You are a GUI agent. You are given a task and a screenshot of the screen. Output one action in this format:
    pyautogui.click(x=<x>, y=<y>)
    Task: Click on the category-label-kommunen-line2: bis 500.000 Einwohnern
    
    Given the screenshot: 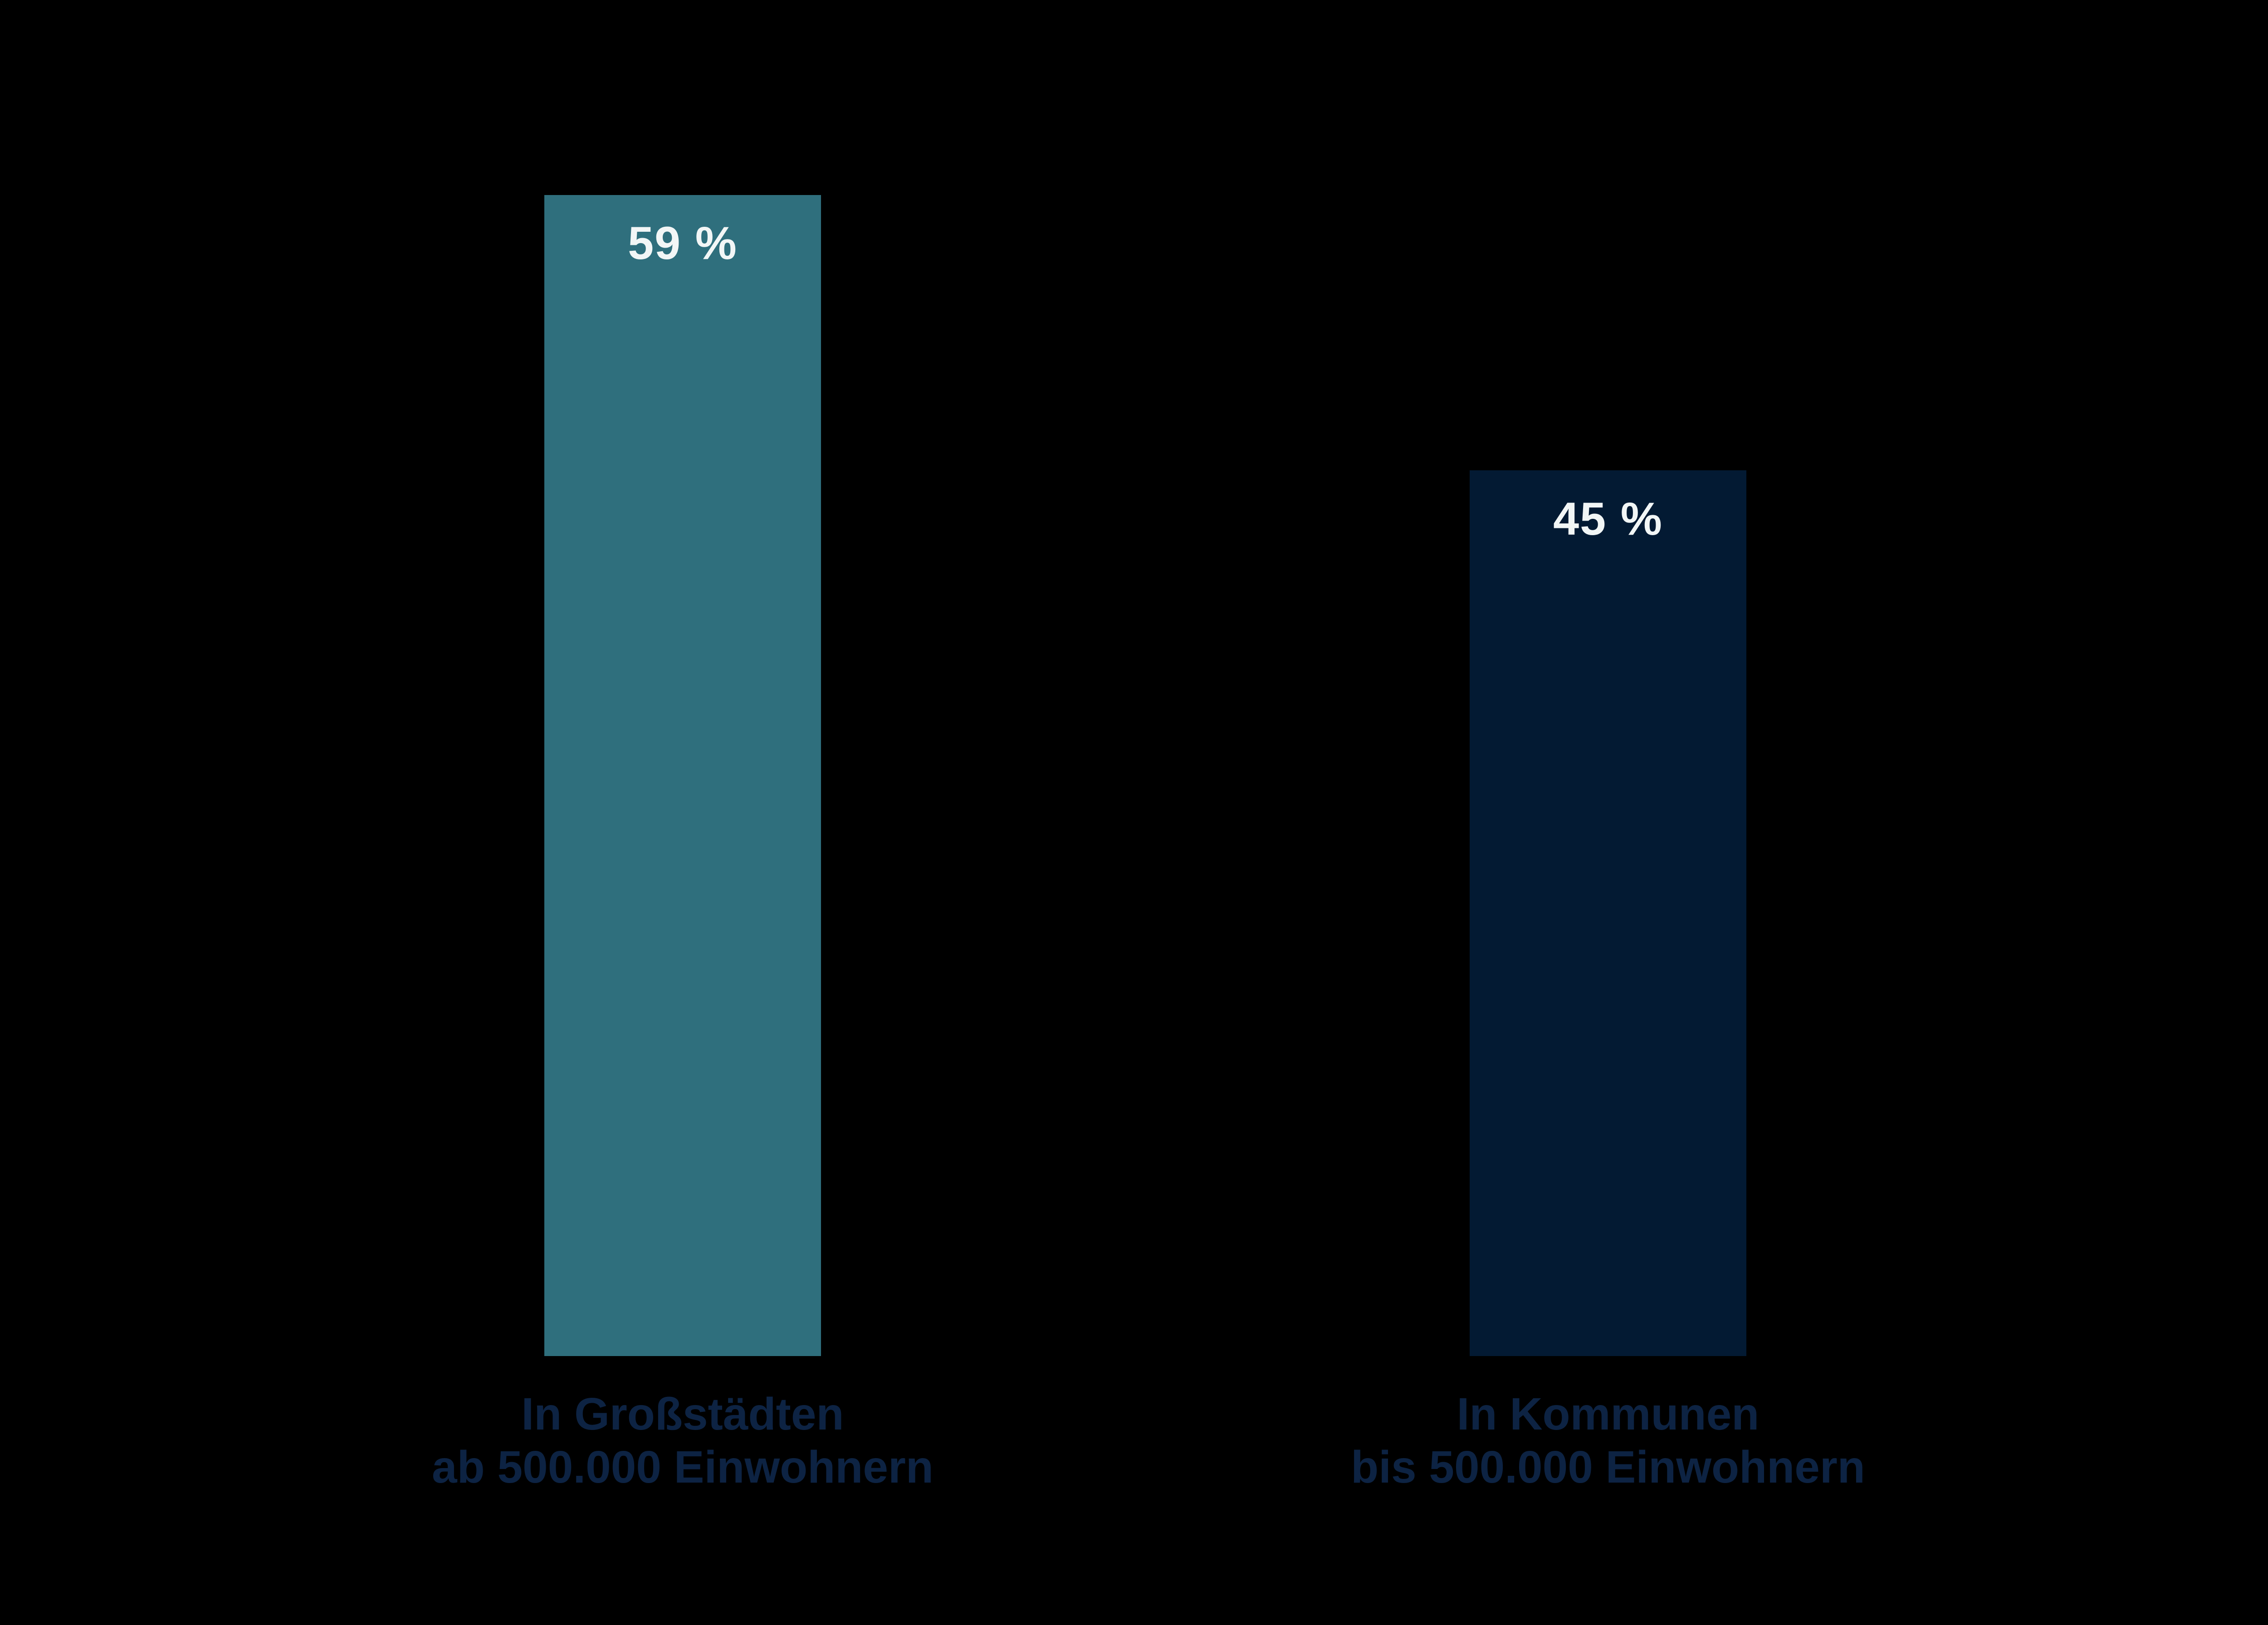 What is the action you would take?
    pyautogui.click(x=1608, y=1467)
    